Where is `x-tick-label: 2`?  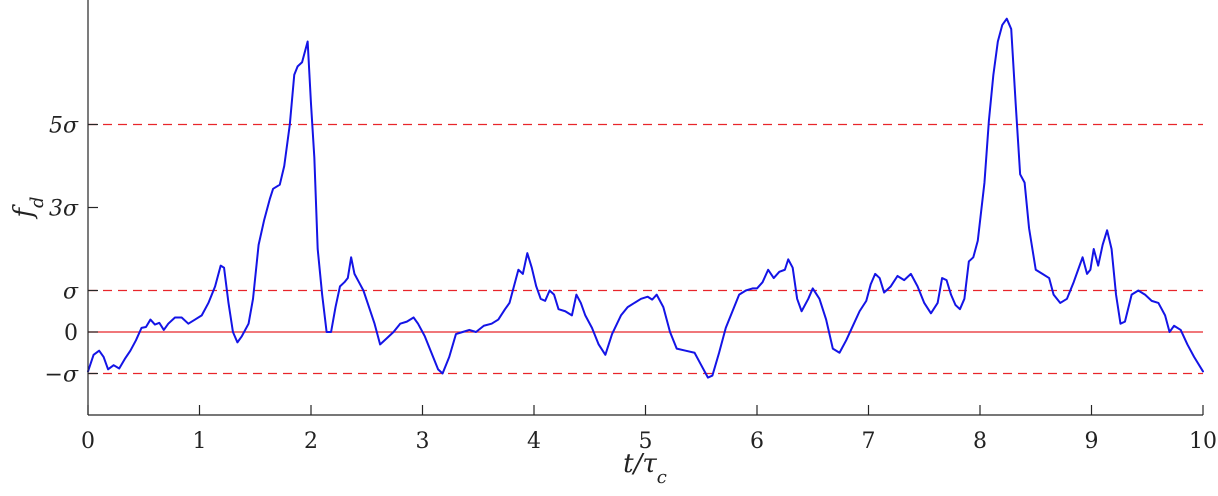
x-tick-label: 2 is located at coordinates (311, 441).